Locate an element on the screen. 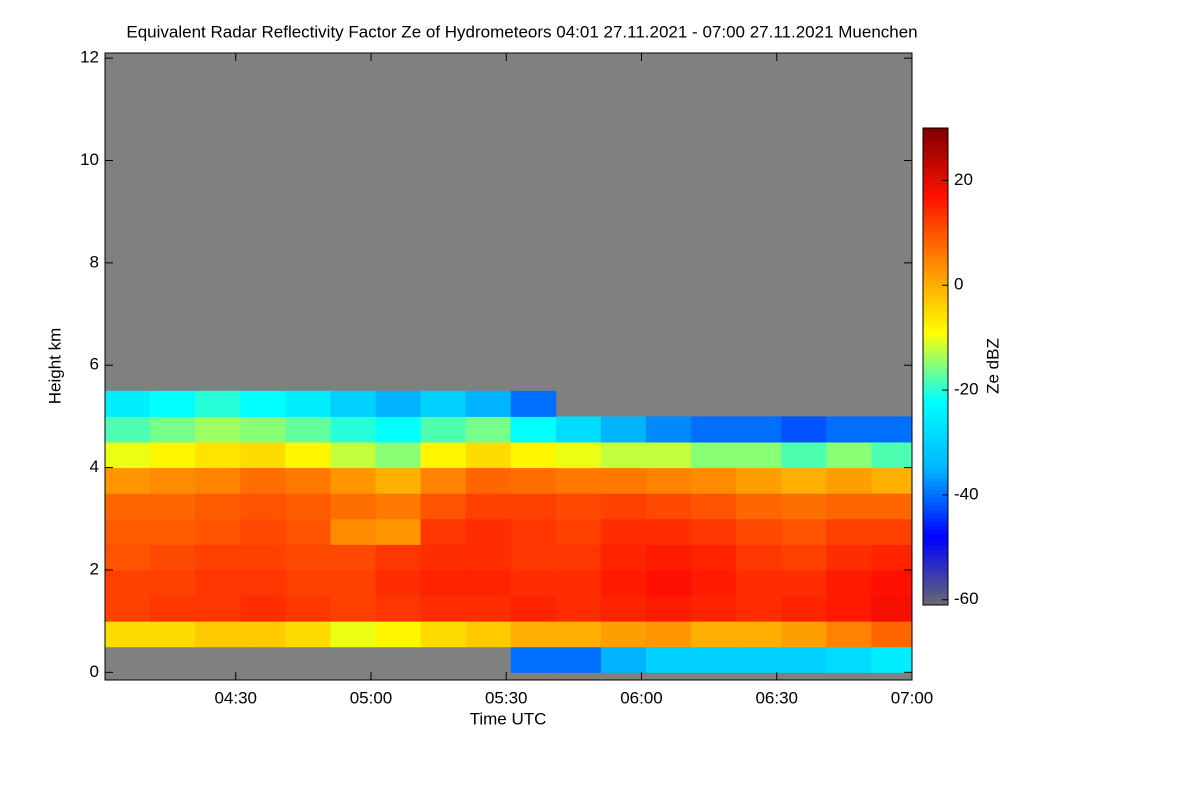 This screenshot has height=800, width=1200. colorbar-tick-label: -40 is located at coordinates (966, 493).